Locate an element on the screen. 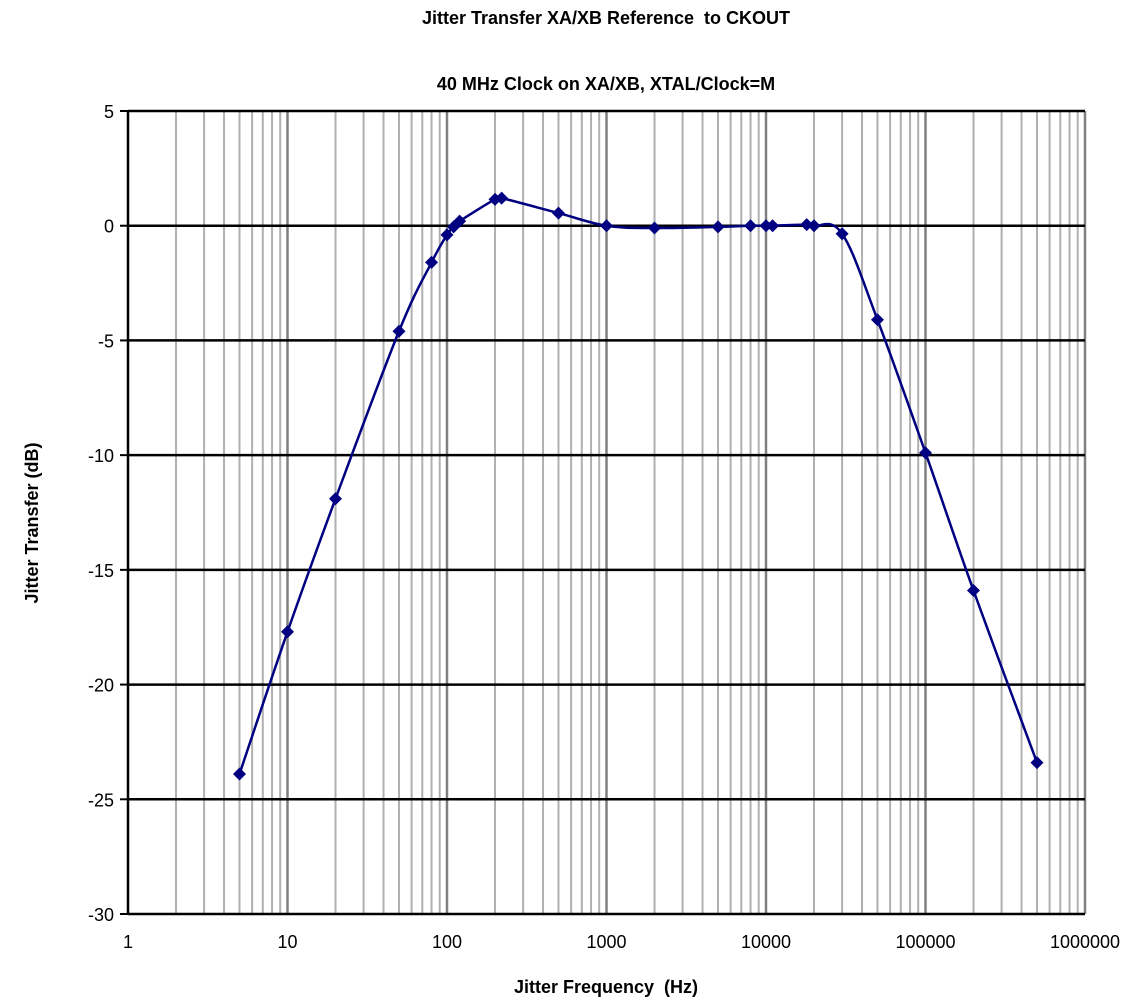 The width and height of the screenshot is (1133, 1006). x-tick-labels: 1 10 100 1000 10000 100000 1000000 is located at coordinates (621, 942).